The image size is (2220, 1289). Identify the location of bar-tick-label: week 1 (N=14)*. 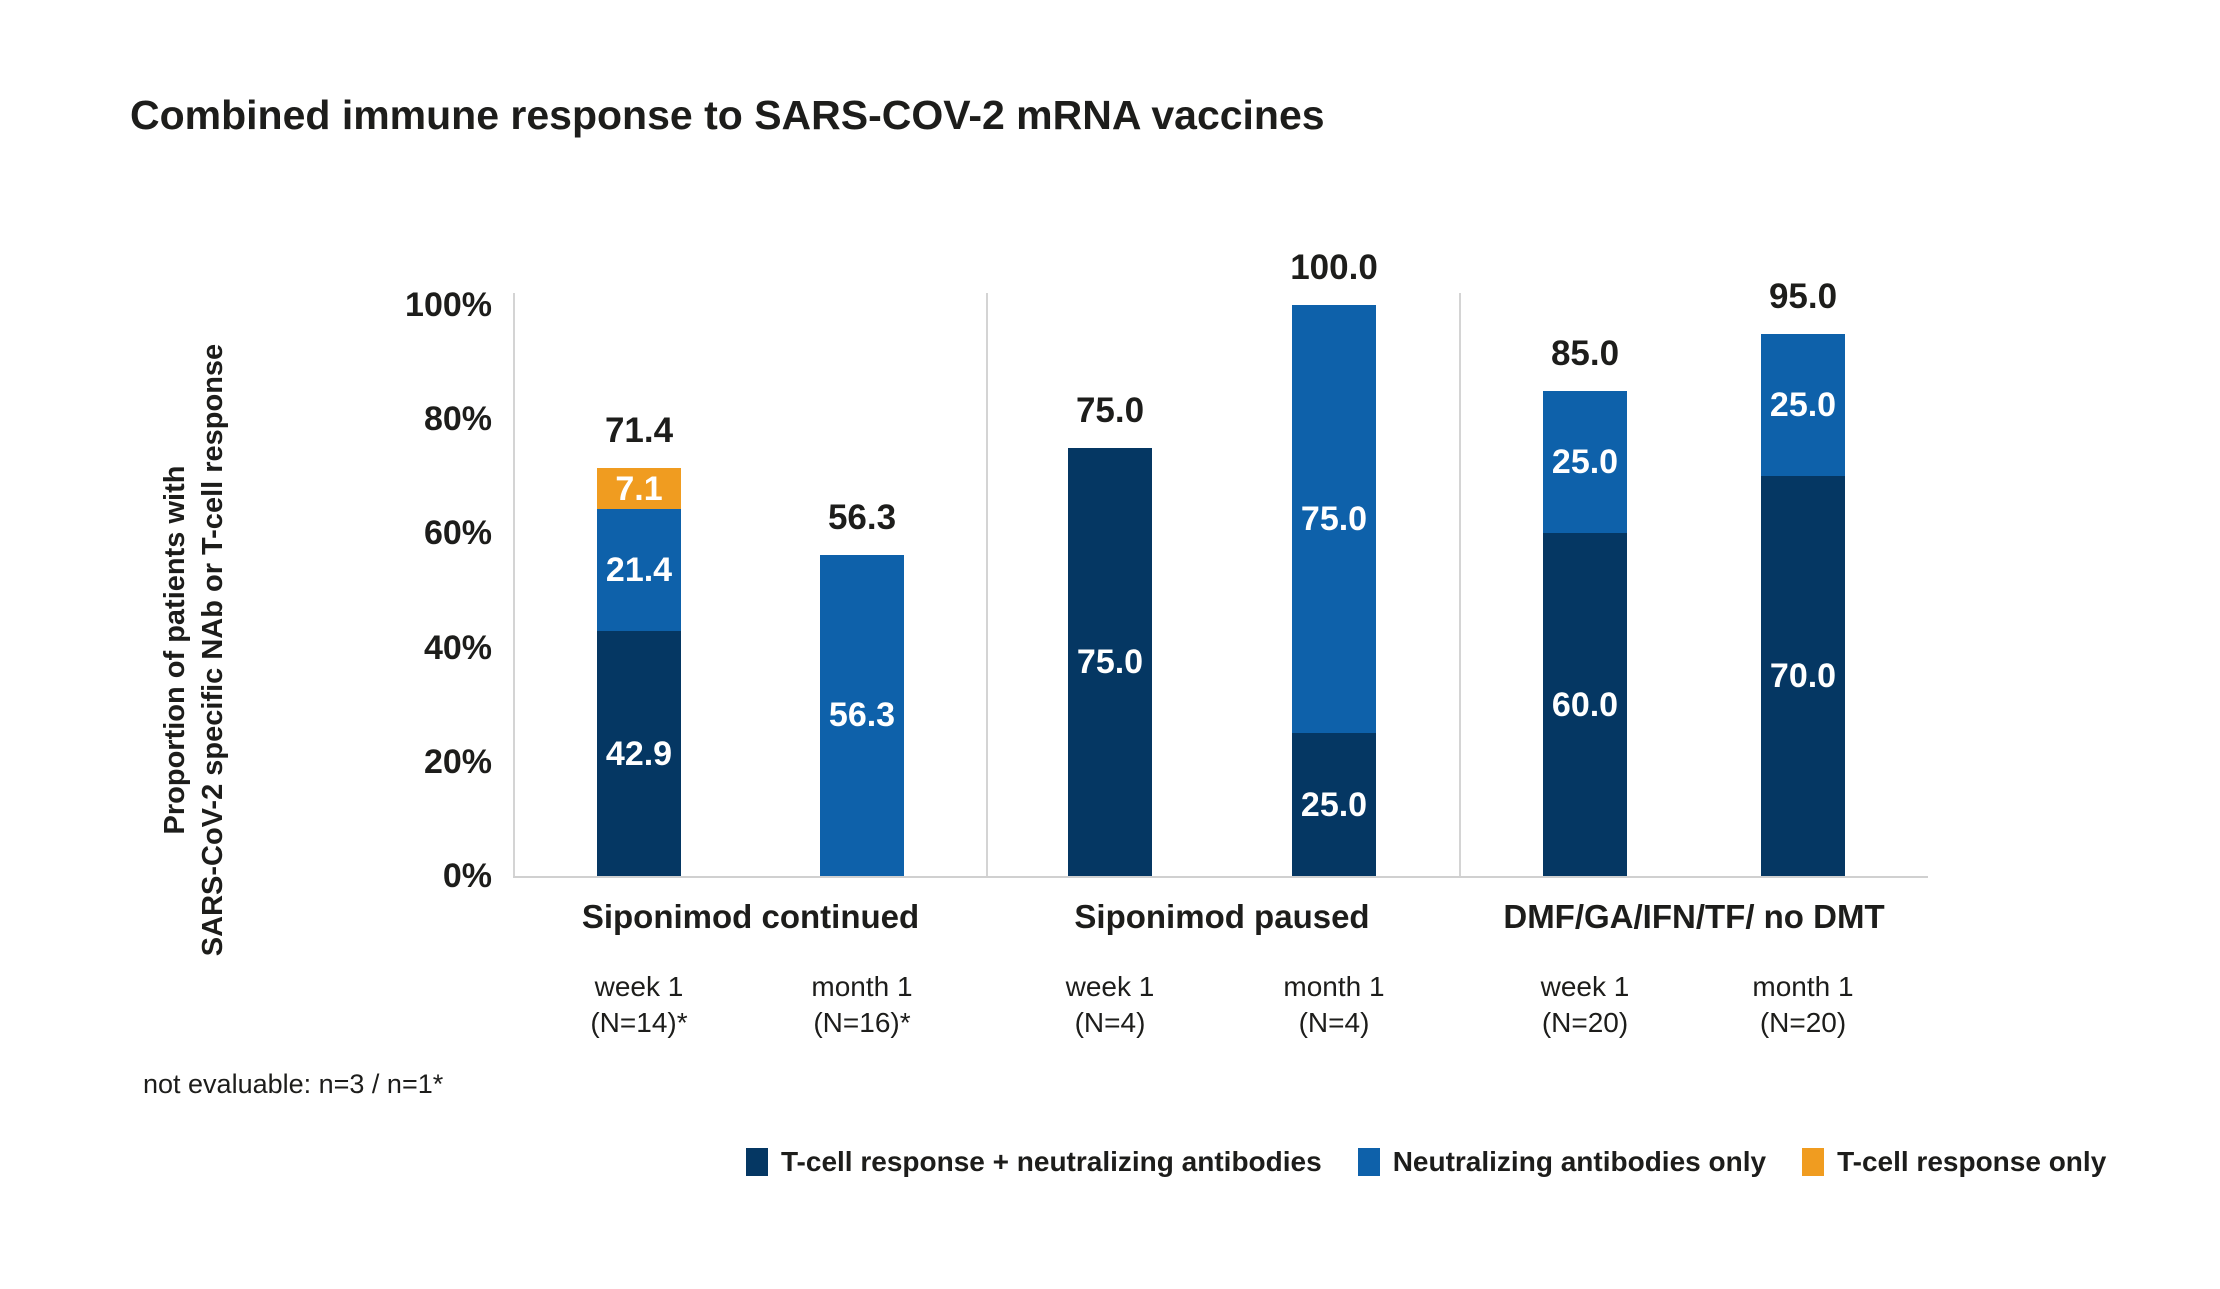
(639, 1005).